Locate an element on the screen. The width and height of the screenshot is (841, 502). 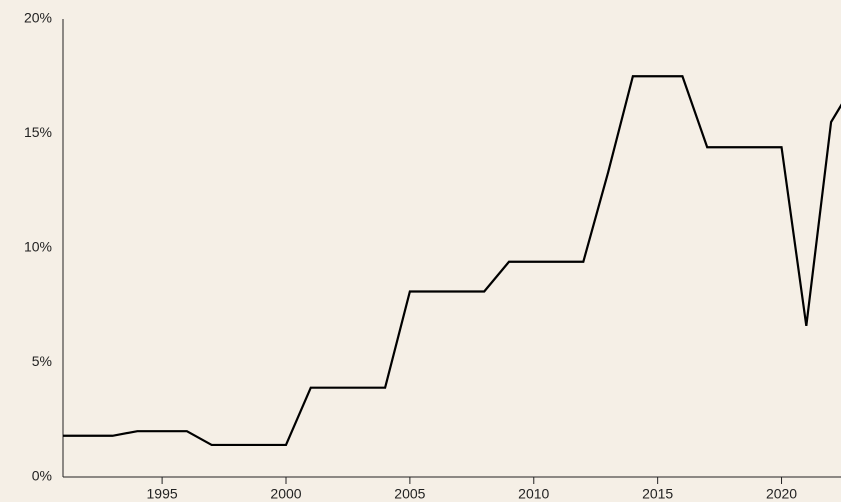
x-tick-label: 2010 is located at coordinates (533, 494).